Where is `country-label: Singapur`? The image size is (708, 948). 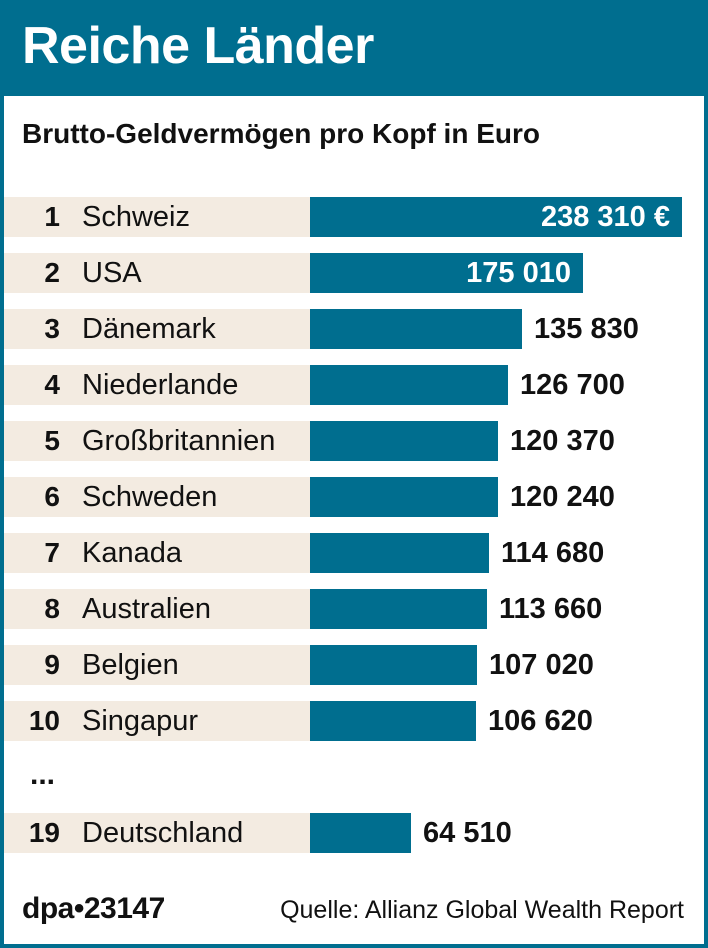 country-label: Singapur is located at coordinates (140, 721).